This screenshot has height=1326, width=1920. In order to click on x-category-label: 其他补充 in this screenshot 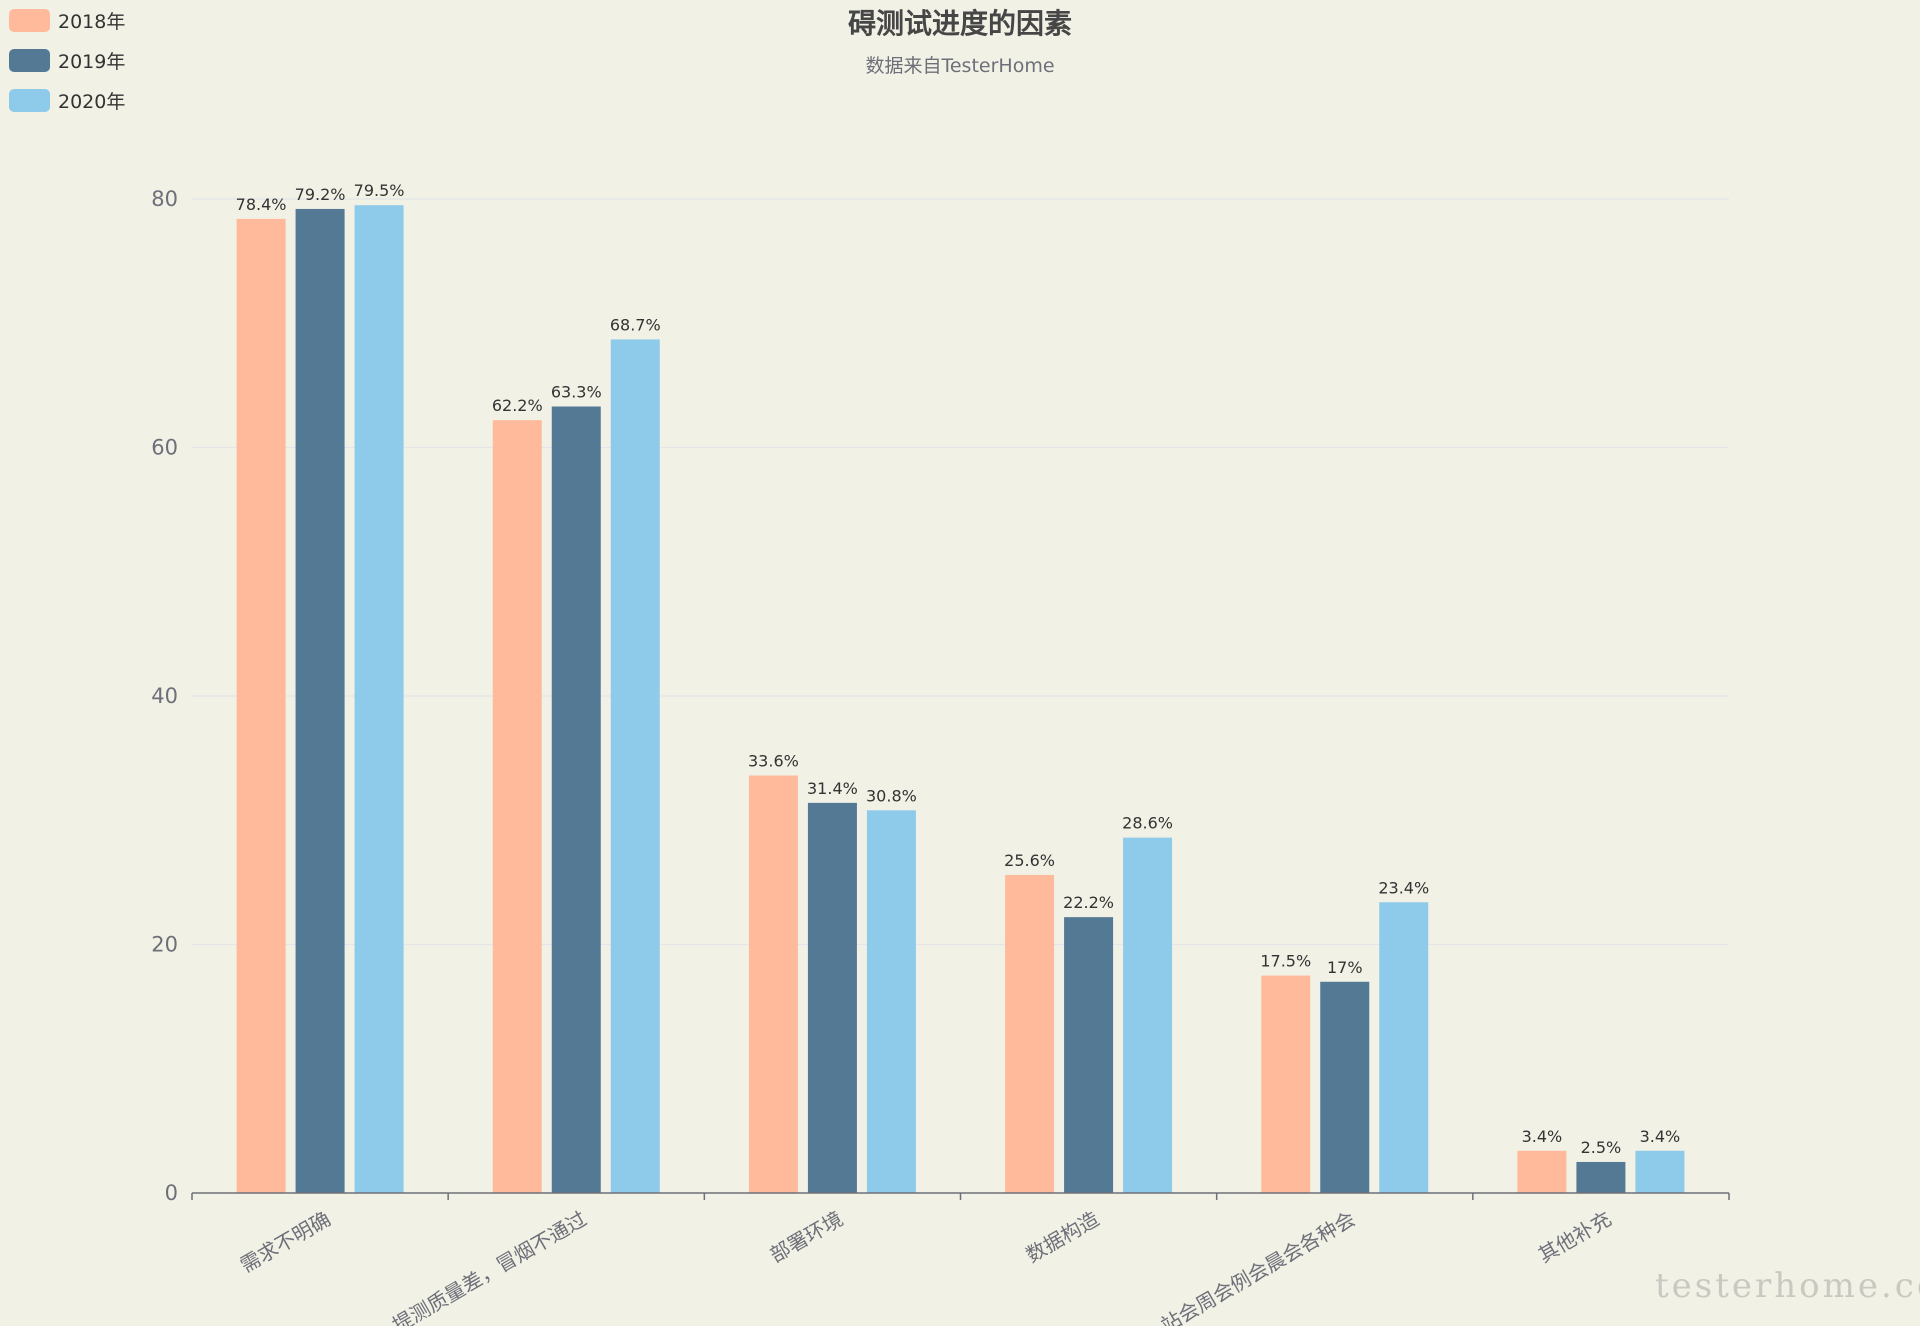, I will do `click(1574, 1237)`.